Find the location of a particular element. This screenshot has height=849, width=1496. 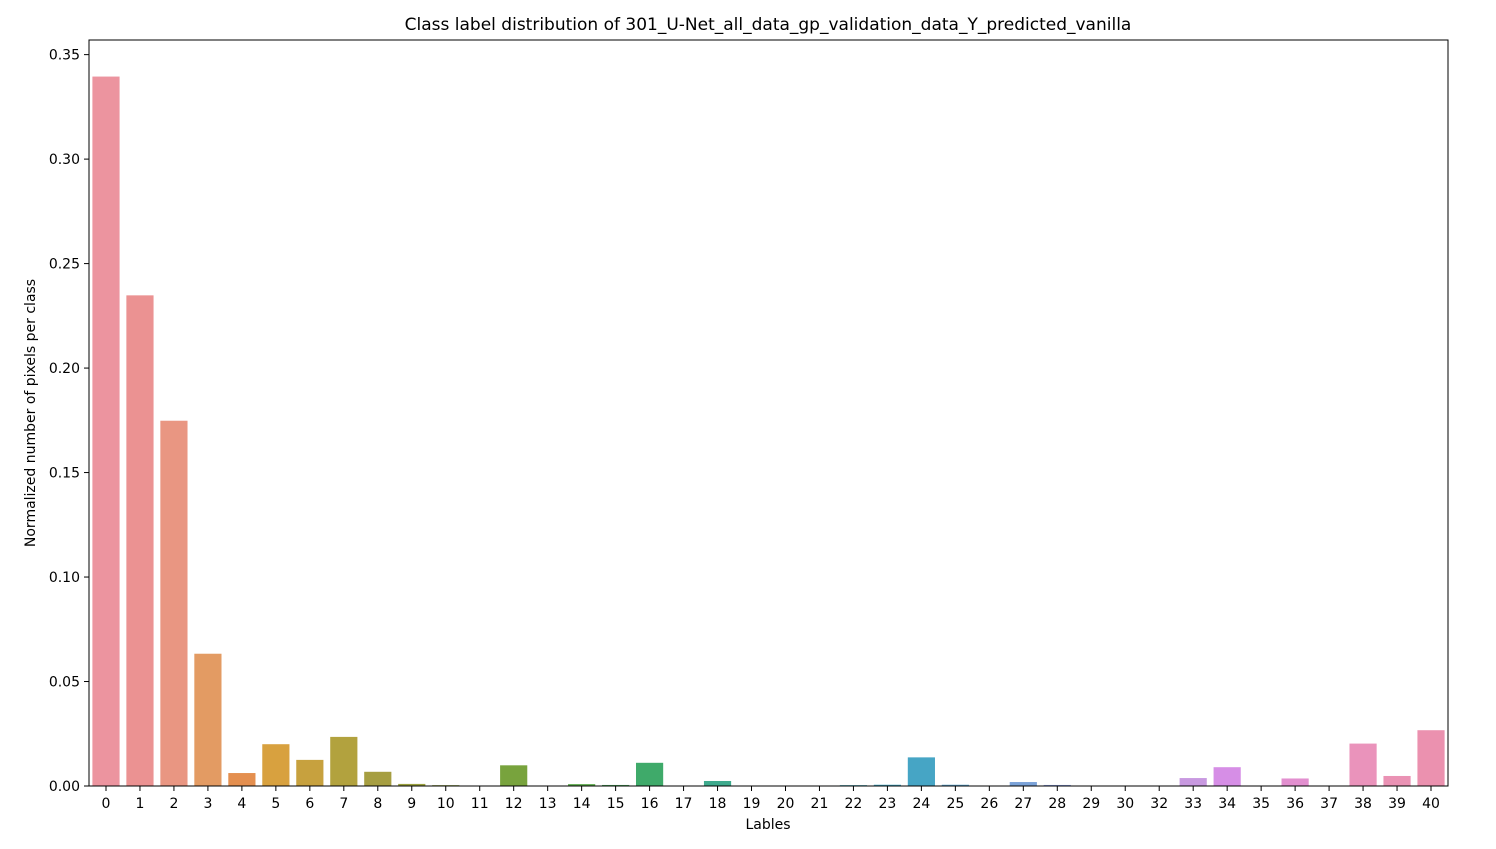

y-tick-label: 0.00 is located at coordinates (64, 787).